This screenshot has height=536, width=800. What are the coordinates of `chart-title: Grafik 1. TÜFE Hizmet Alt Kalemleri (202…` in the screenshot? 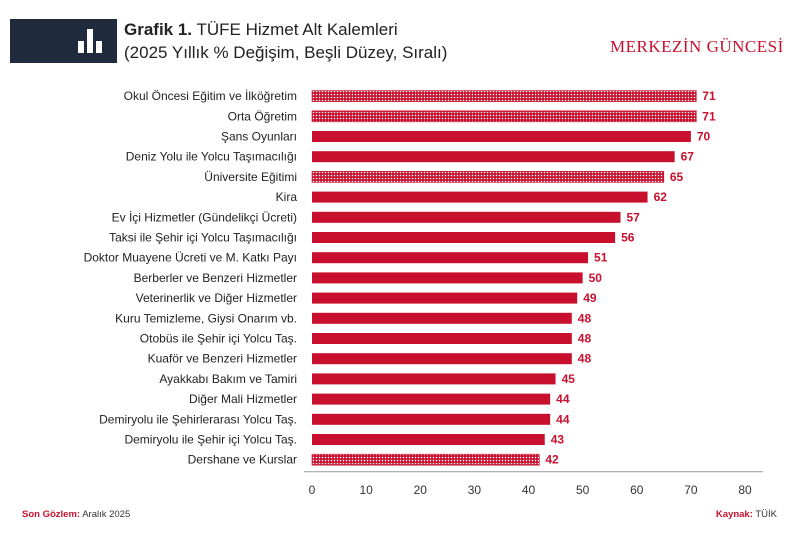 It's located at (285, 41).